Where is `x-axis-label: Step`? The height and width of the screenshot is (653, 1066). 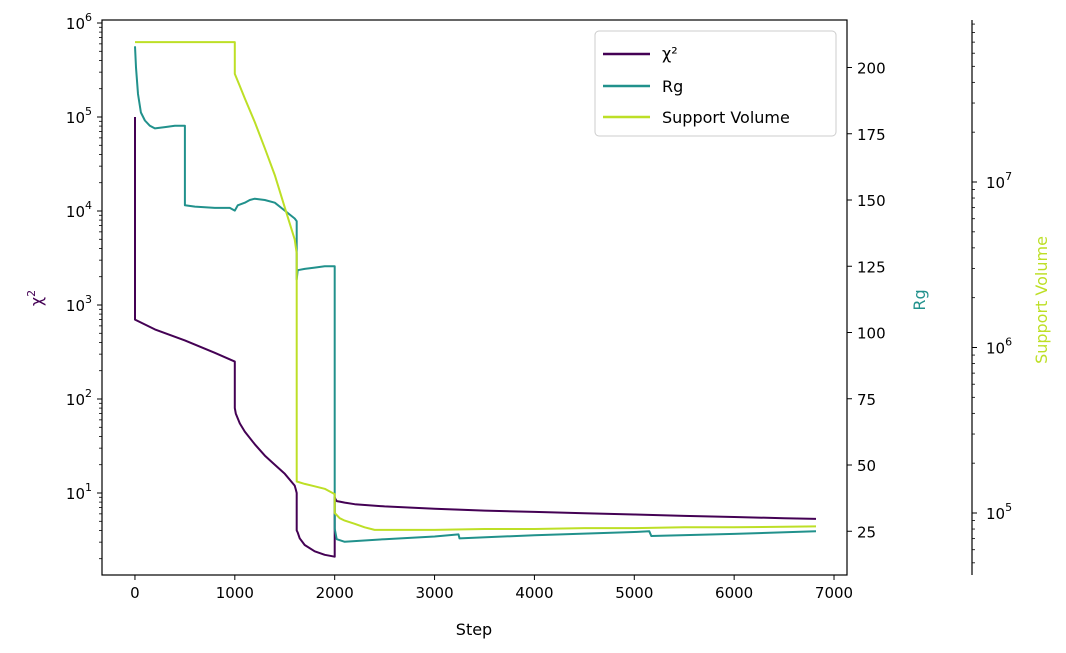
x-axis-label: Step is located at coordinates (474, 629).